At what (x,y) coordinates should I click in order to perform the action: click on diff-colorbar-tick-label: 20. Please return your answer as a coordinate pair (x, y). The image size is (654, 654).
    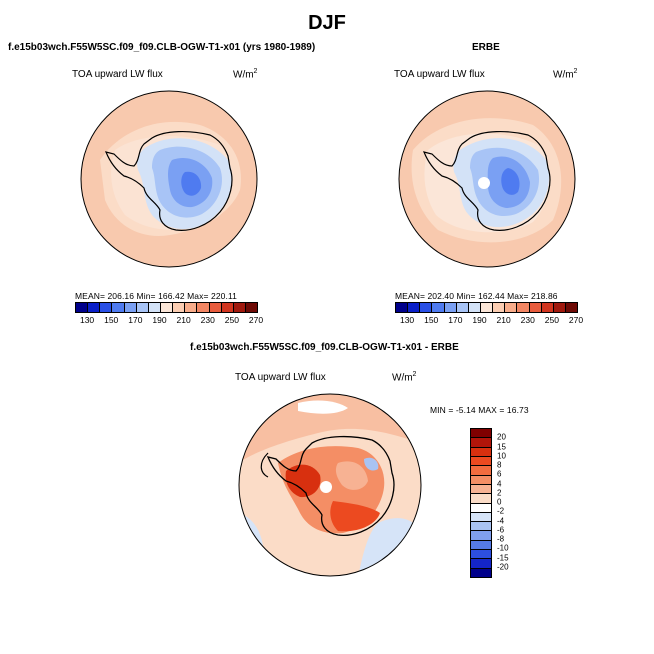
    Looking at the image, I should click on (501, 437).